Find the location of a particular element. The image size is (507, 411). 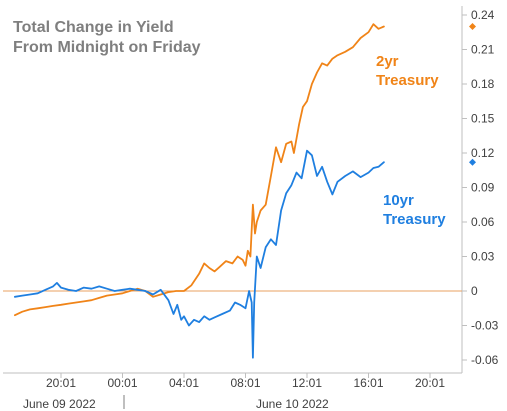

x-axis: 20:01 00:01 04:01 08:01 12:01 16:01 20:01 is located at coordinates (245, 381).